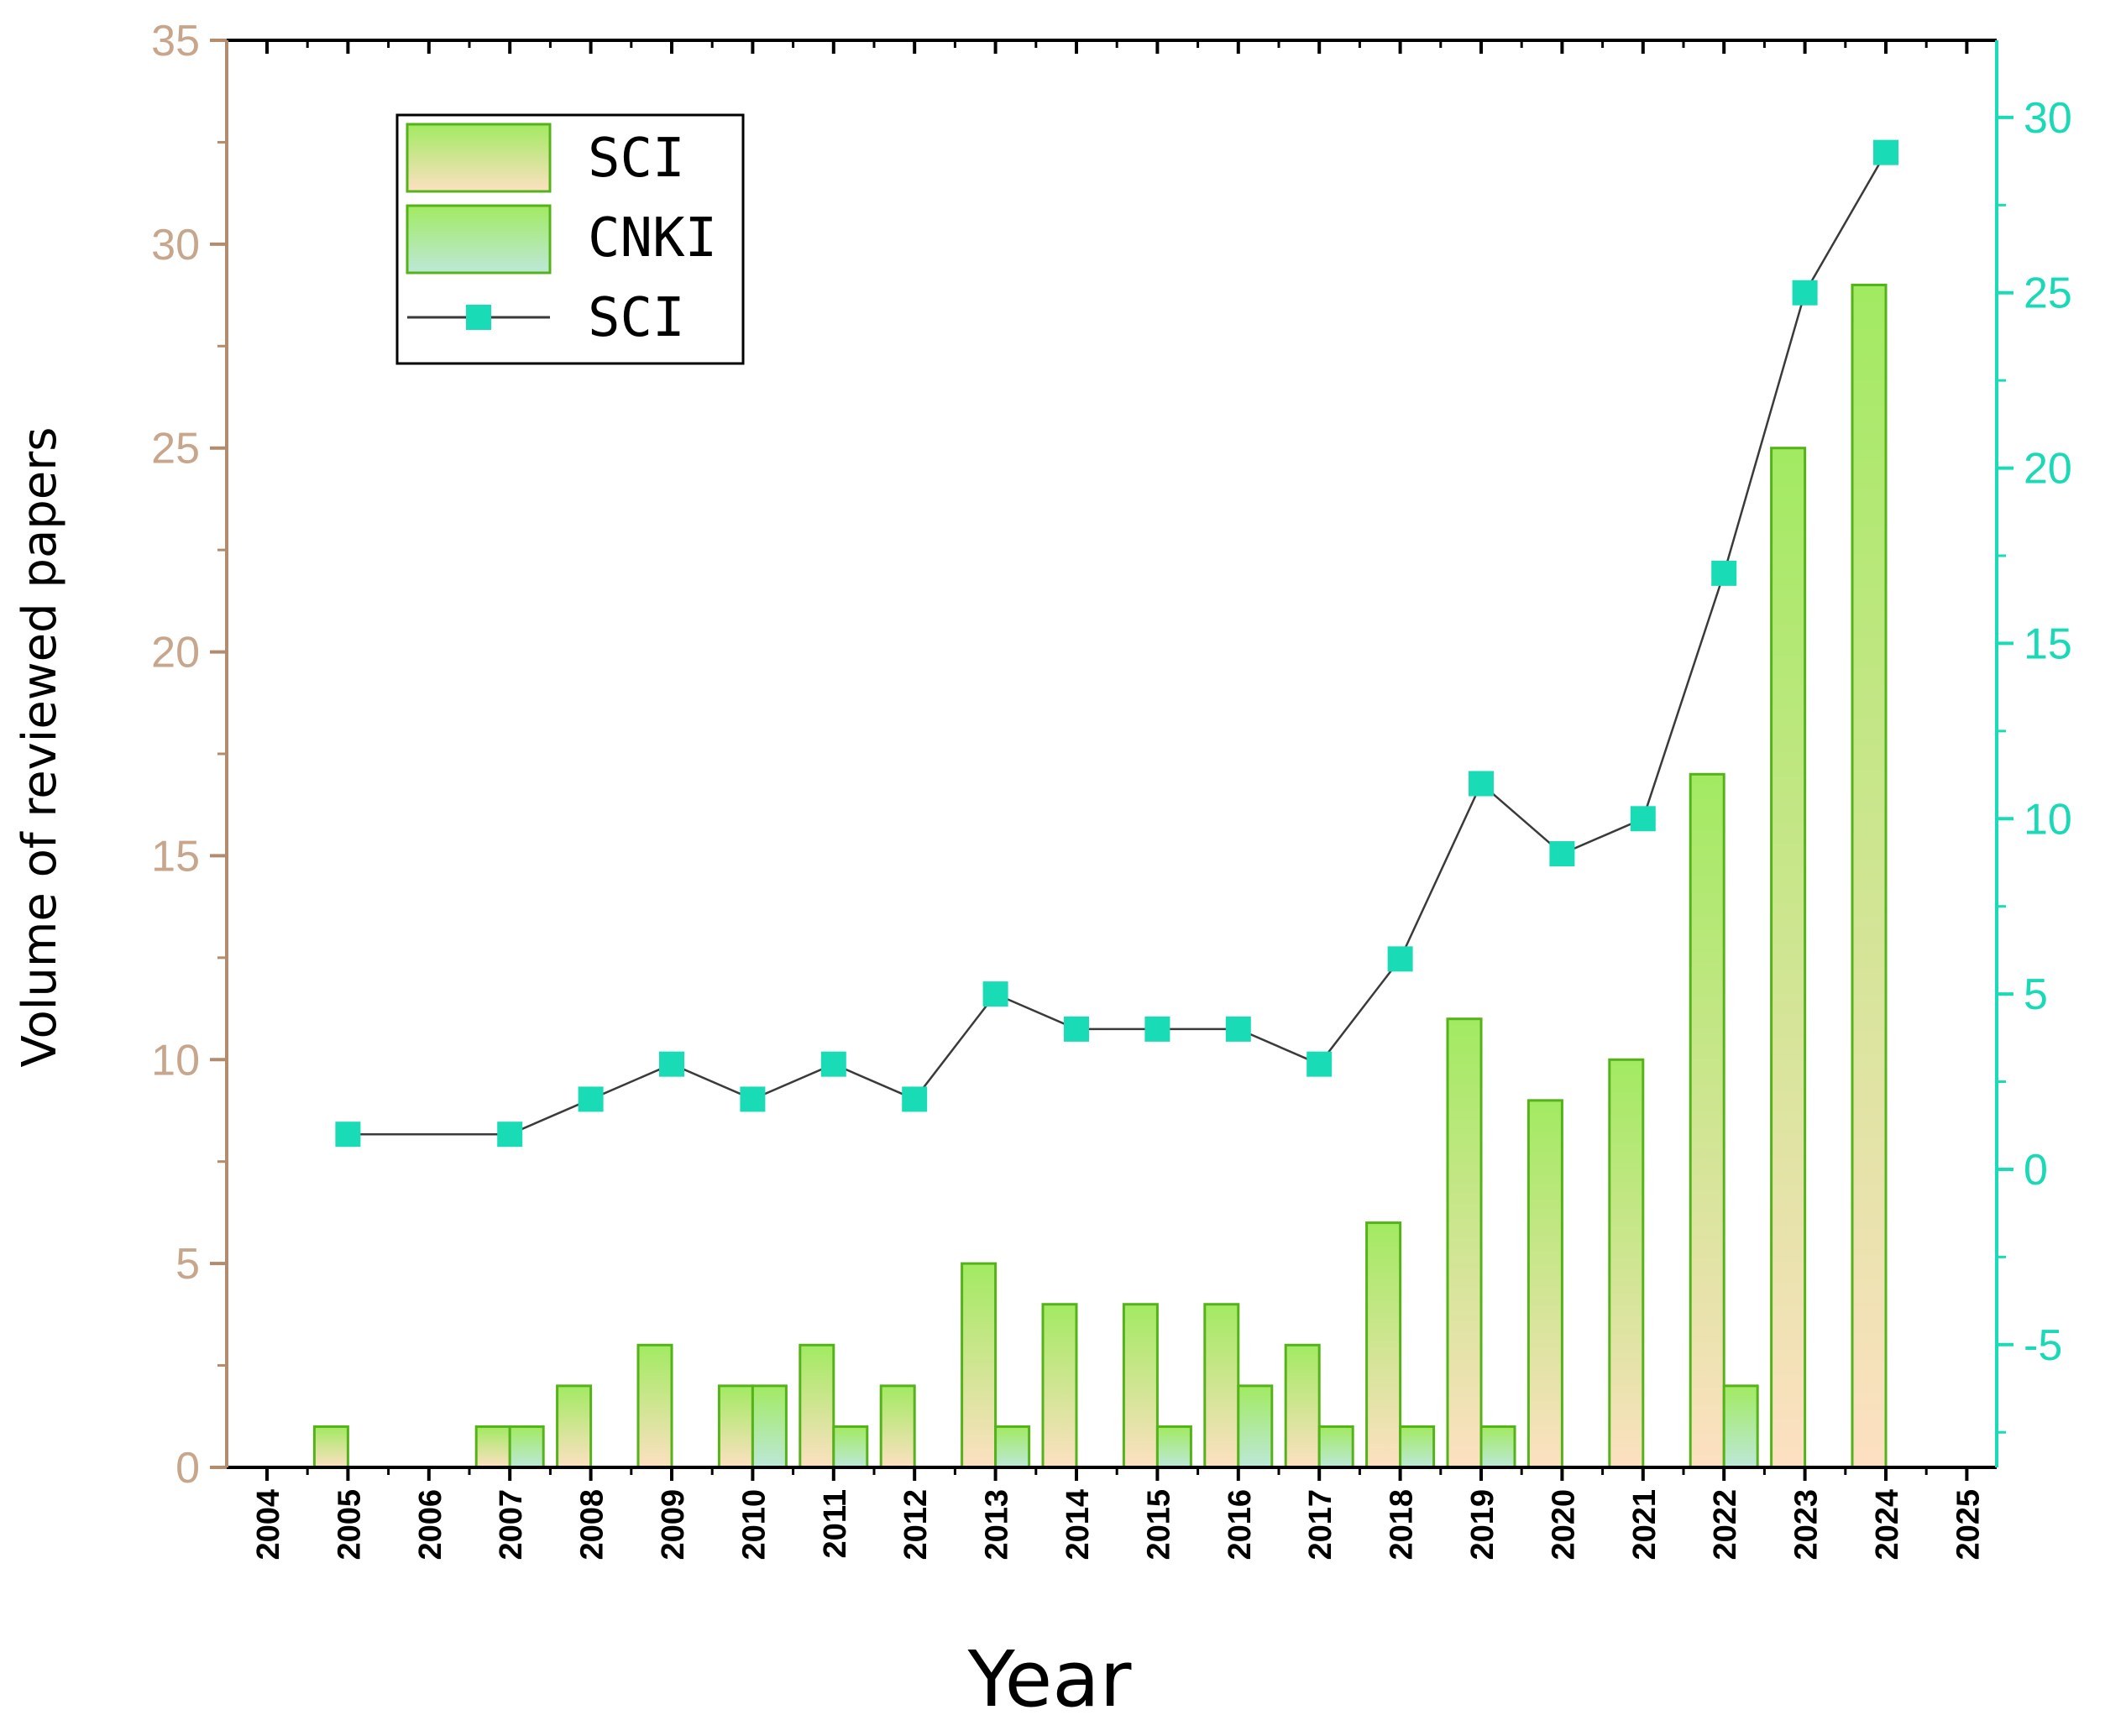 The image size is (2126, 1736). Describe the element at coordinates (1481, 784) in the screenshot. I see `marker-sci-2019` at that location.